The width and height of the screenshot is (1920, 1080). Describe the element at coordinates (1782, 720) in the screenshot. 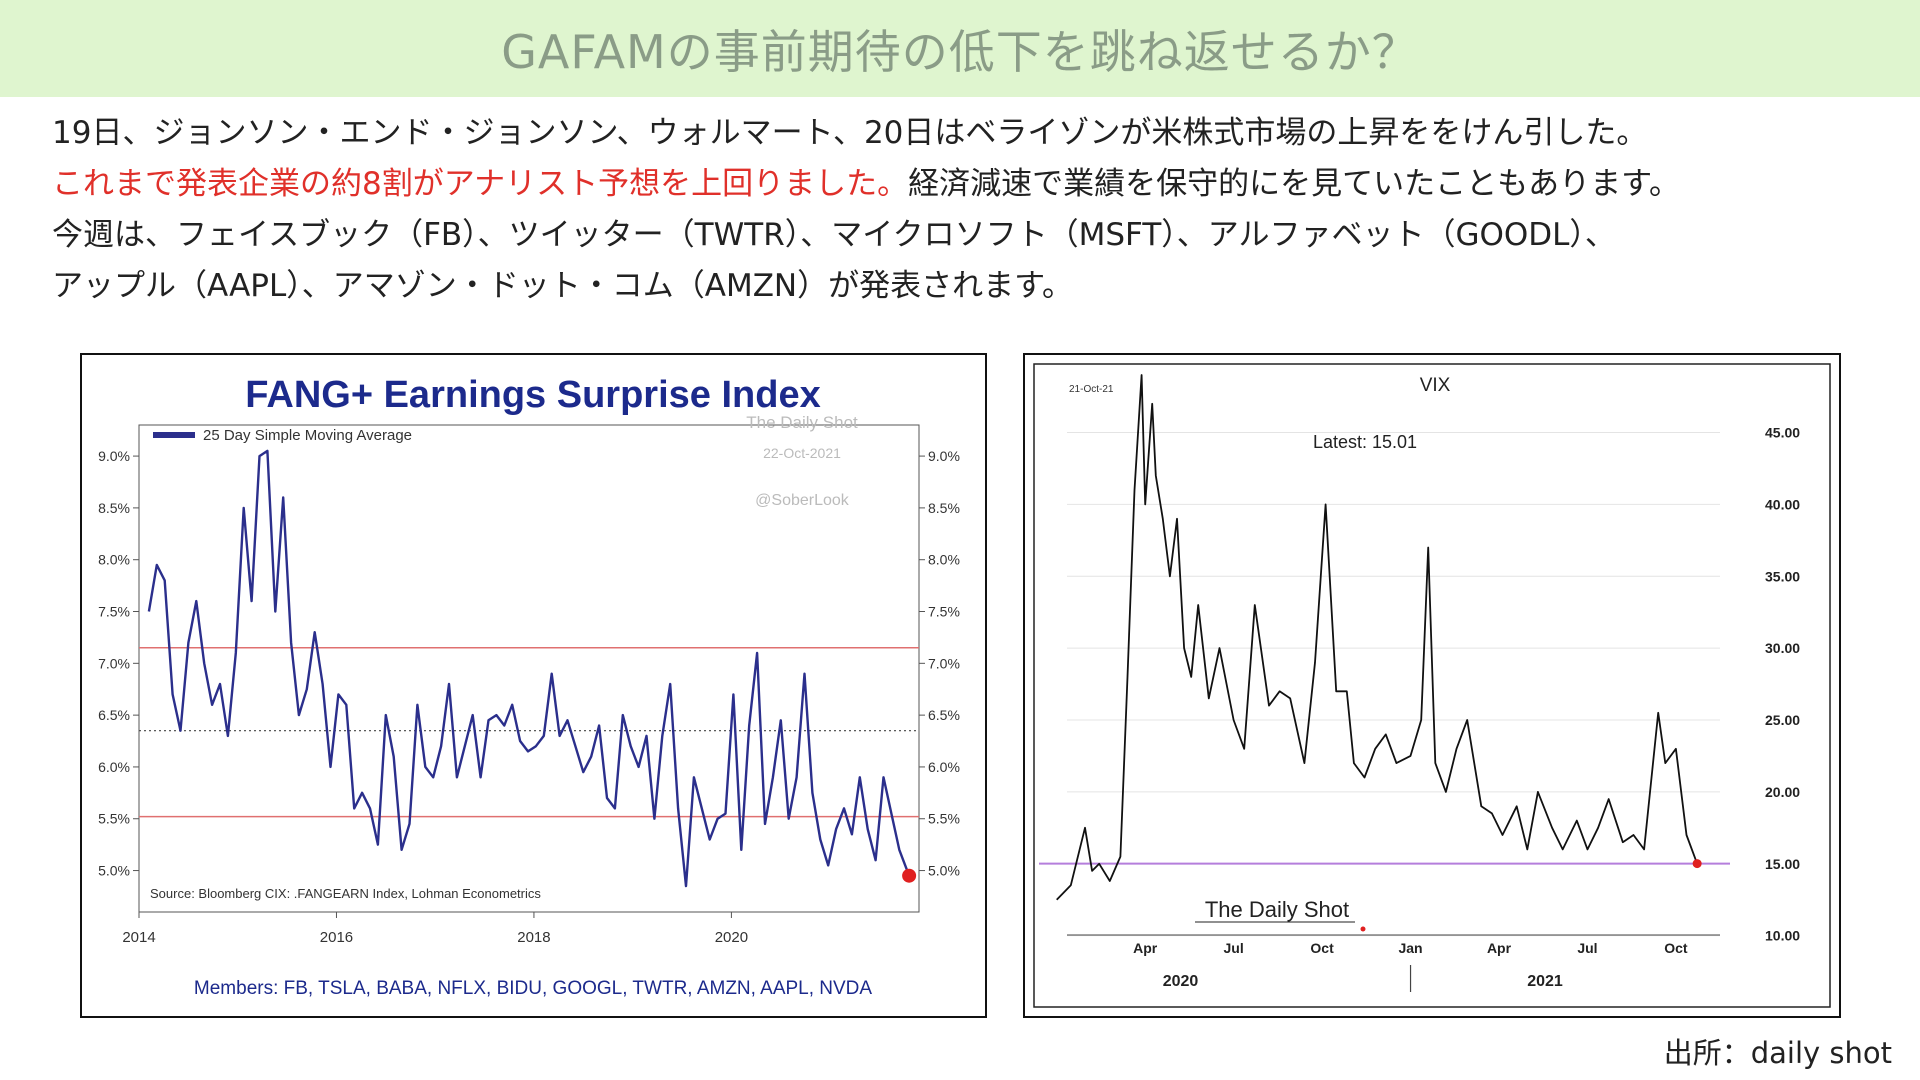

I see `y-tick-label: 25.00` at that location.